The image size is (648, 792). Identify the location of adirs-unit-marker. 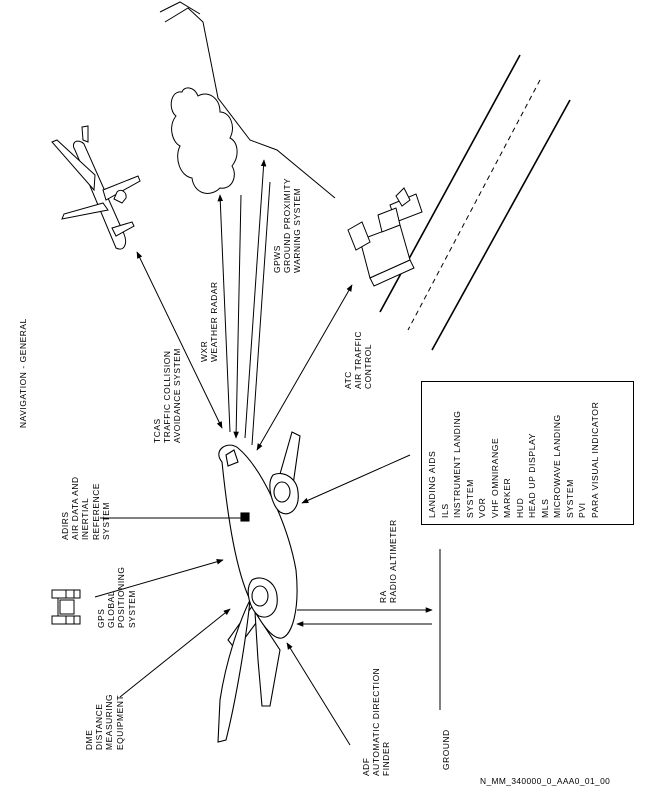
(245, 517).